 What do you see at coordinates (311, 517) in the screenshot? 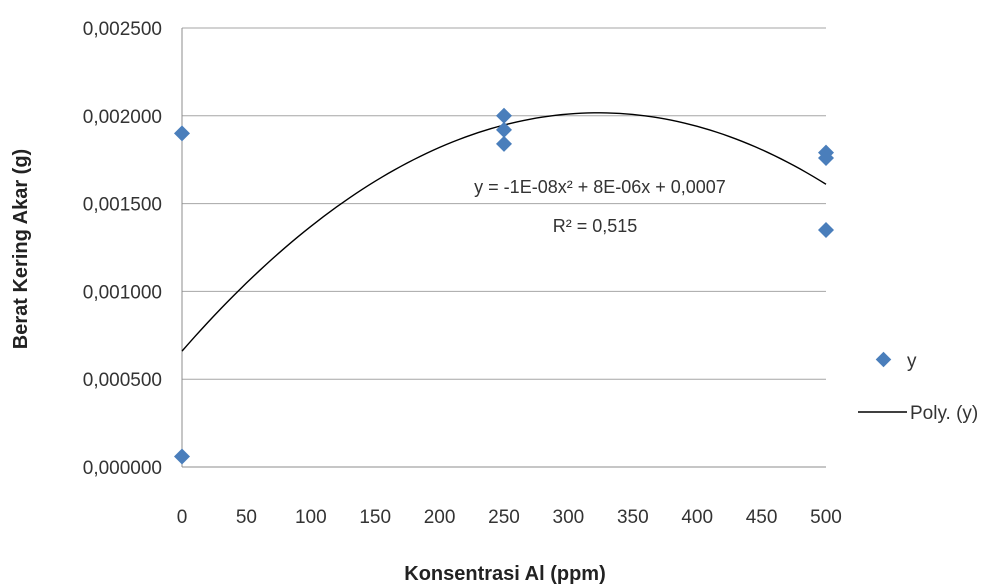
I see `x-tick-label: 100` at bounding box center [311, 517].